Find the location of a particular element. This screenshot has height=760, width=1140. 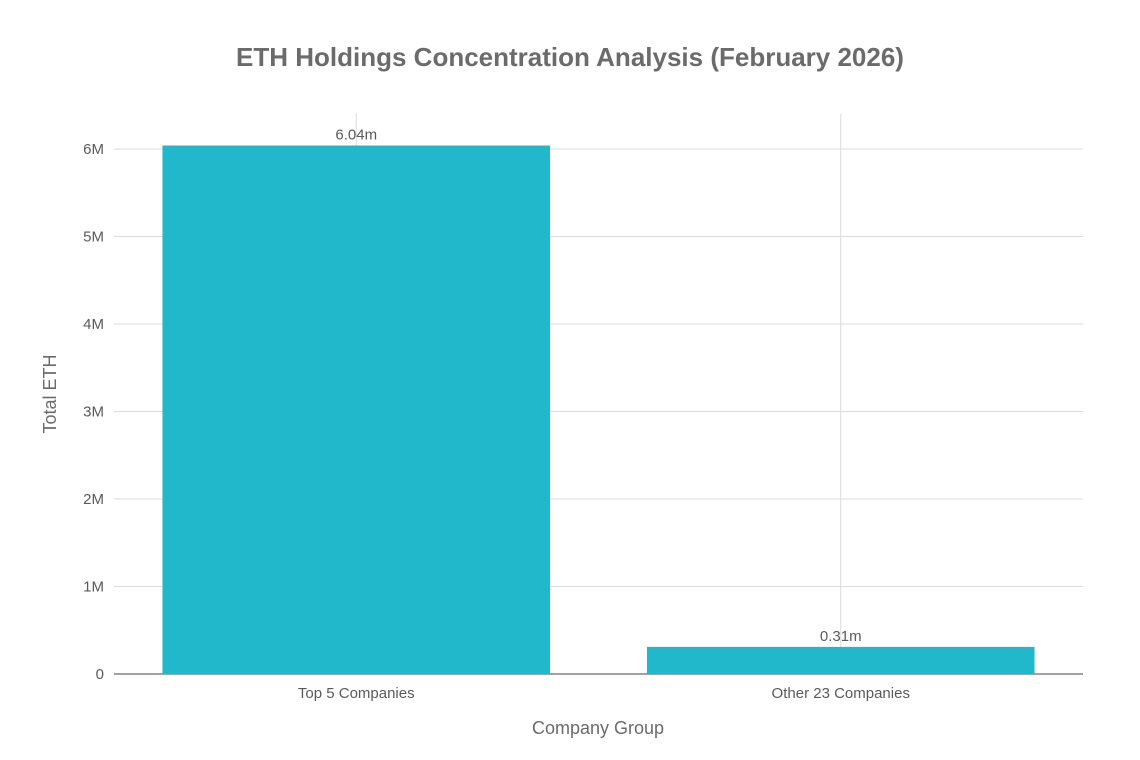

y-axis-ticks: 0 1M 2M 3M 4M 5M 6M is located at coordinates (93, 412).